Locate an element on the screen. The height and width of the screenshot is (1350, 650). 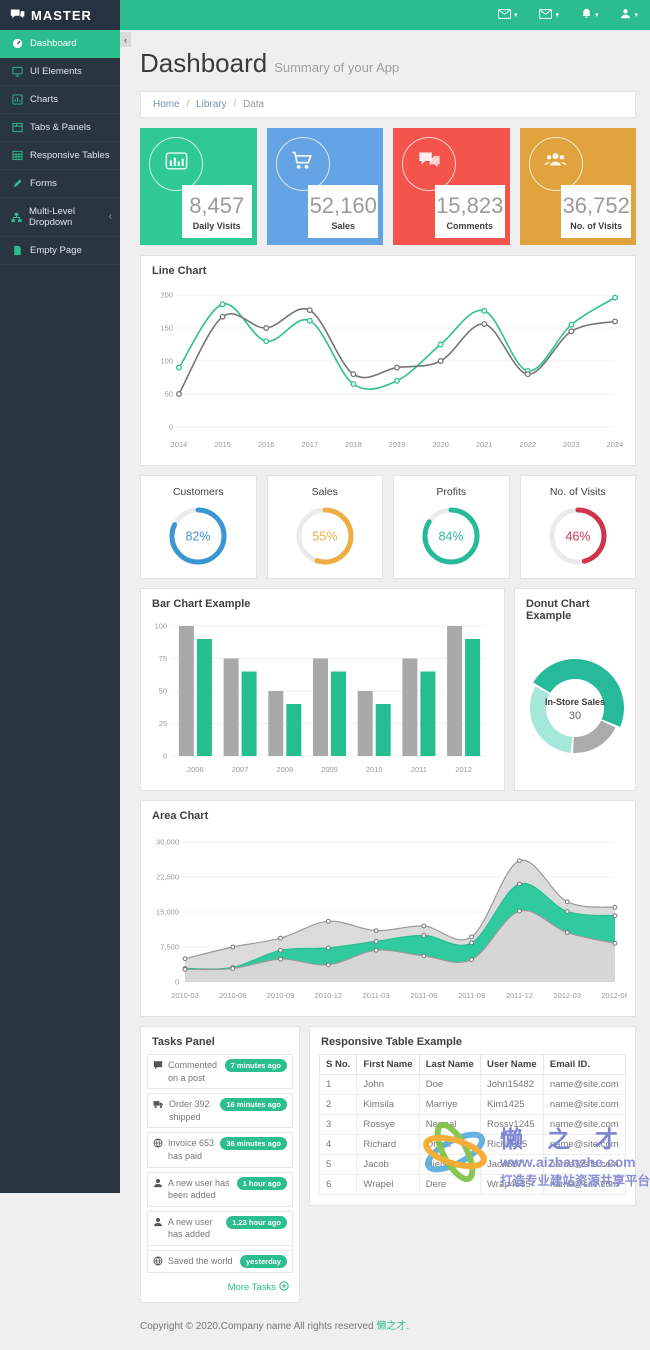
svg-text: 2012 is located at coordinates (463, 769).